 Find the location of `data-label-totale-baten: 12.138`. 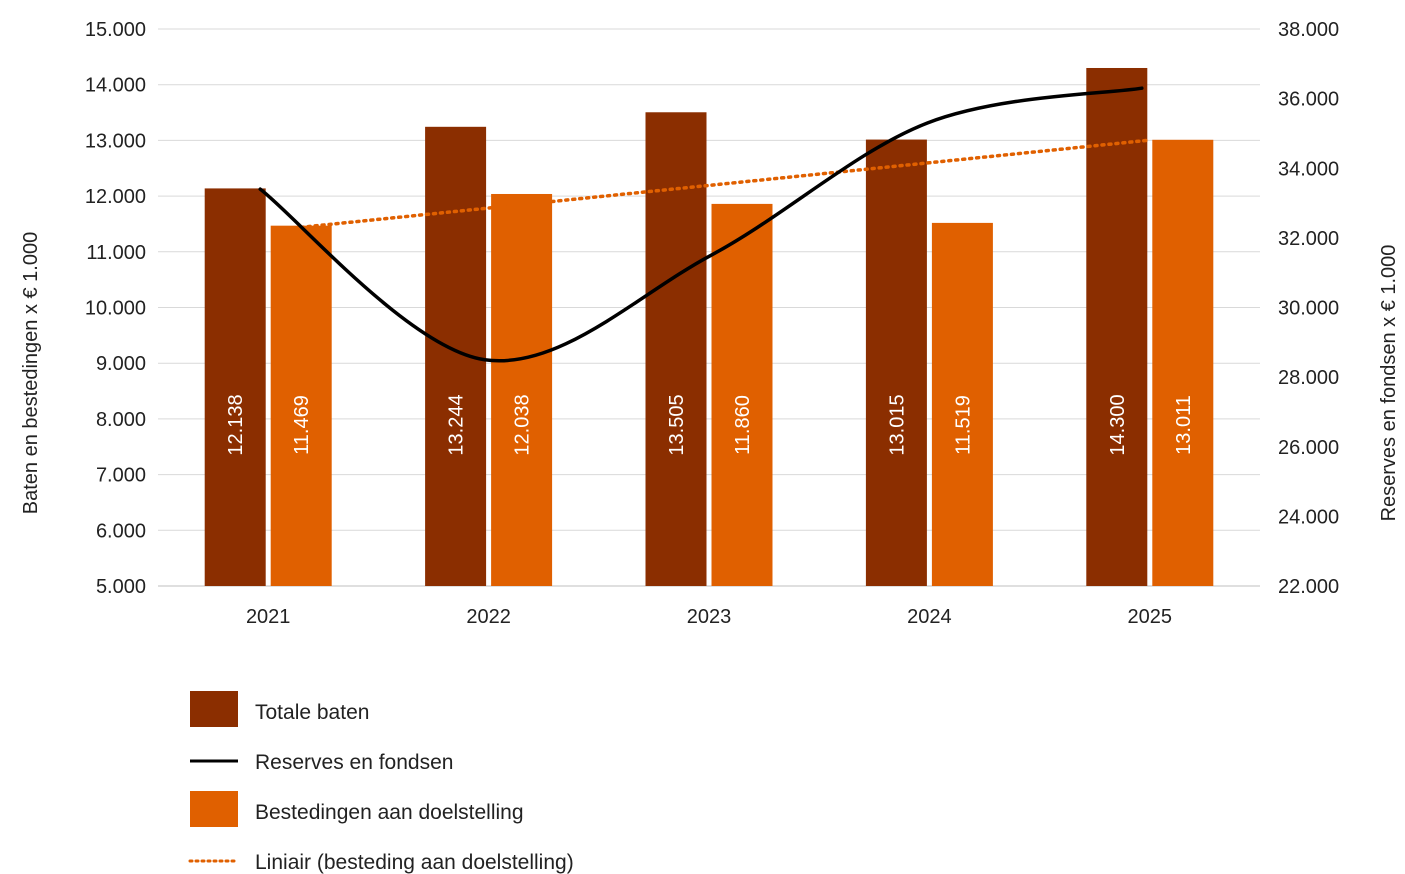

data-label-totale-baten: 12.138 is located at coordinates (236, 424).